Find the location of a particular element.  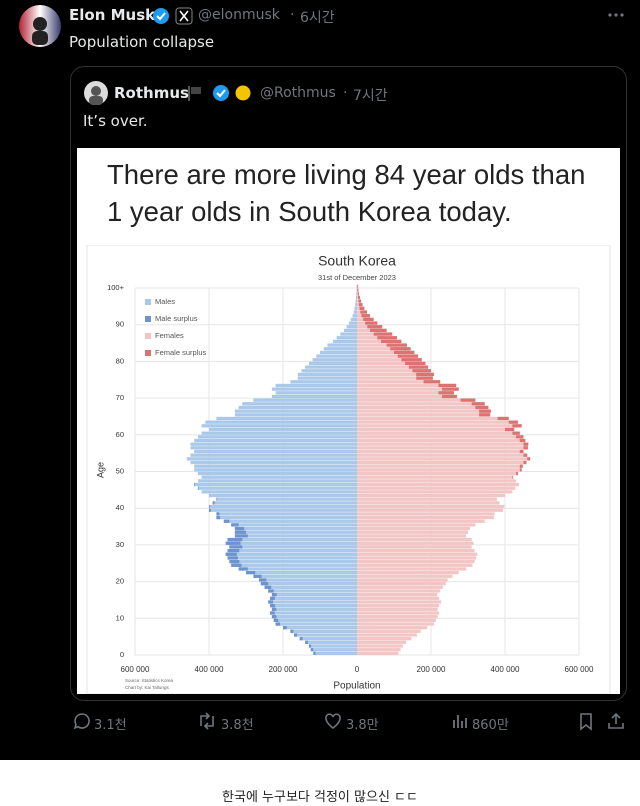

author-name: Elon Musk is located at coordinates (112, 15).